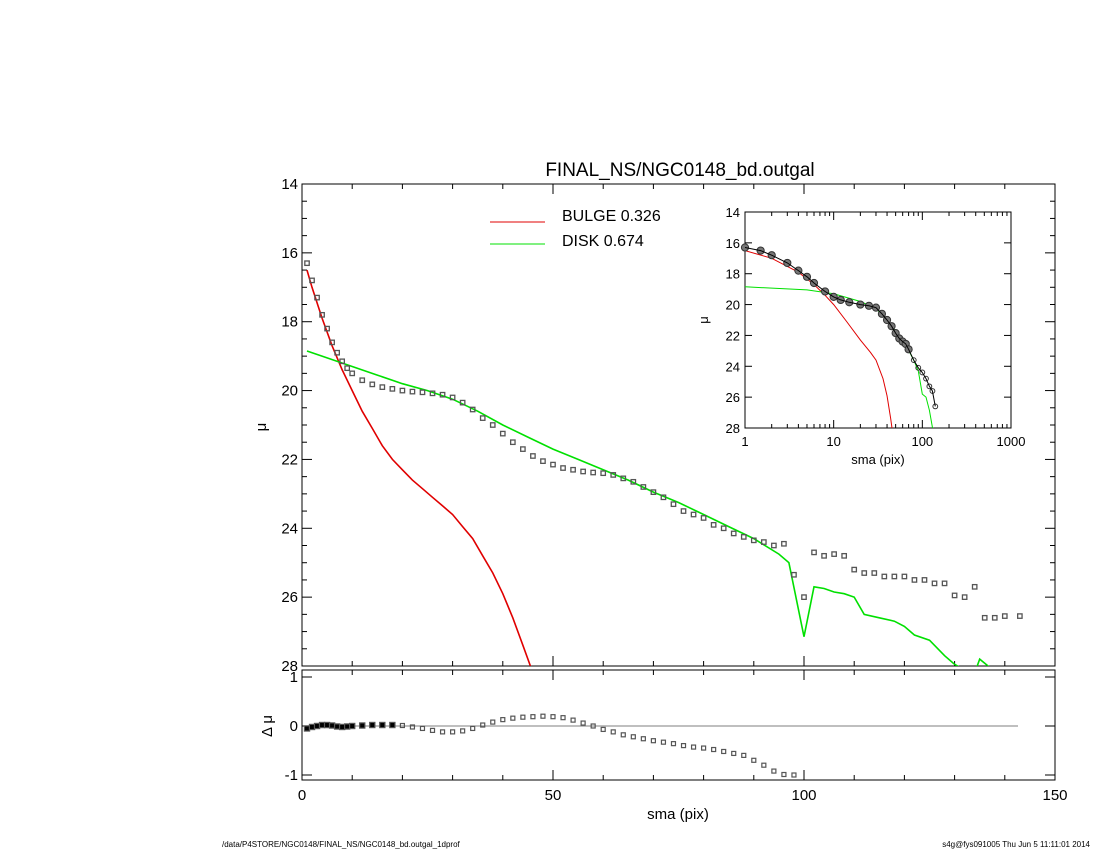 This screenshot has height=850, width=1100. I want to click on inset-data-markers, so click(839, 326).